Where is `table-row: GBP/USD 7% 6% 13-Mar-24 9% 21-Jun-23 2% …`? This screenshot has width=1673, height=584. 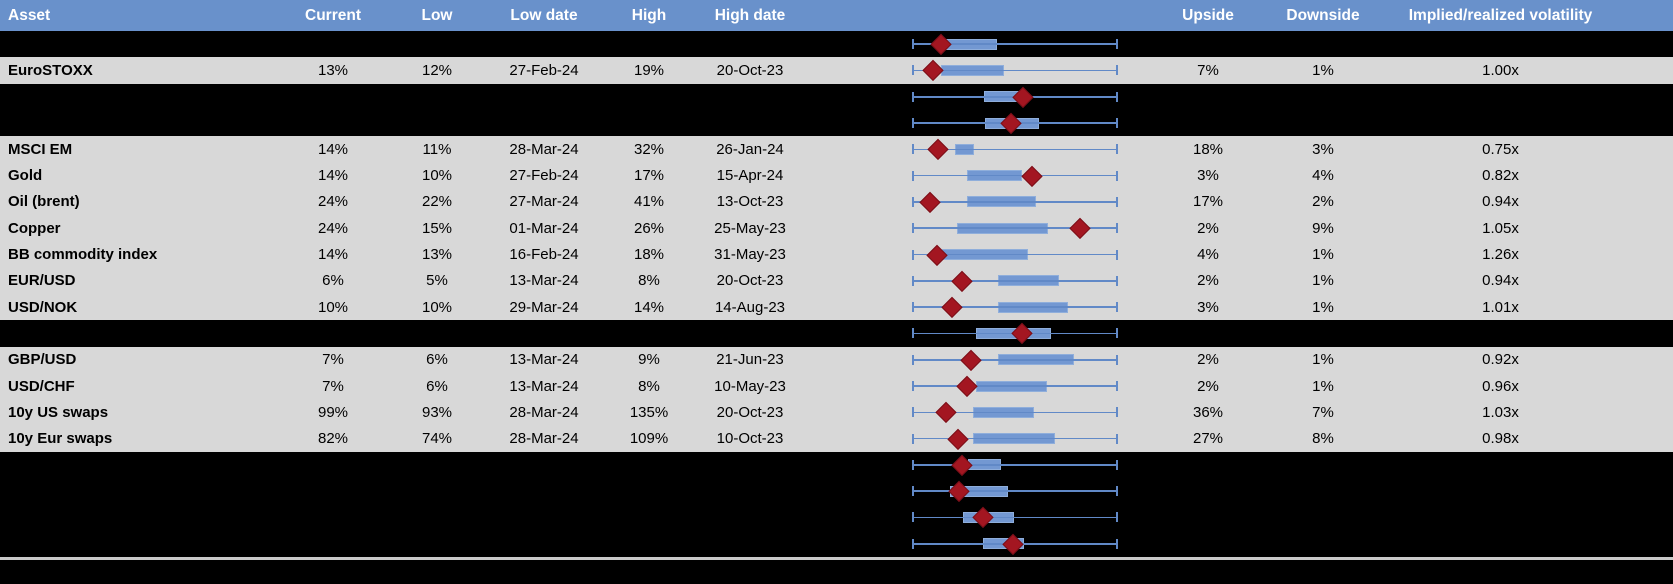
table-row: GBP/USD 7% 6% 13-Mar-24 9% 21-Jun-23 2% … is located at coordinates (836, 359).